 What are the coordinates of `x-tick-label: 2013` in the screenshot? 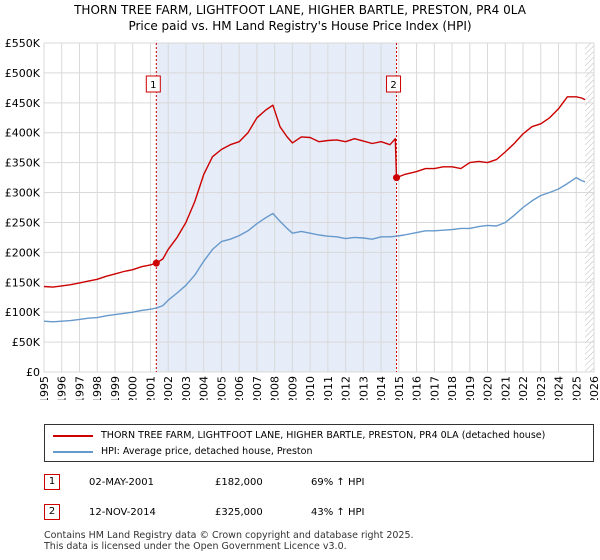 It's located at (363, 388).